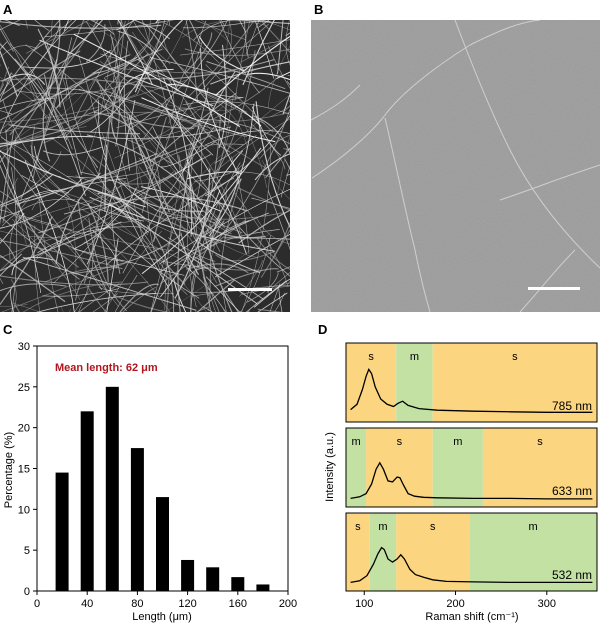 Image resolution: width=600 pixels, height=630 pixels. Describe the element at coordinates (547, 604) in the screenshot. I see `x-tick-label: 300` at that location.